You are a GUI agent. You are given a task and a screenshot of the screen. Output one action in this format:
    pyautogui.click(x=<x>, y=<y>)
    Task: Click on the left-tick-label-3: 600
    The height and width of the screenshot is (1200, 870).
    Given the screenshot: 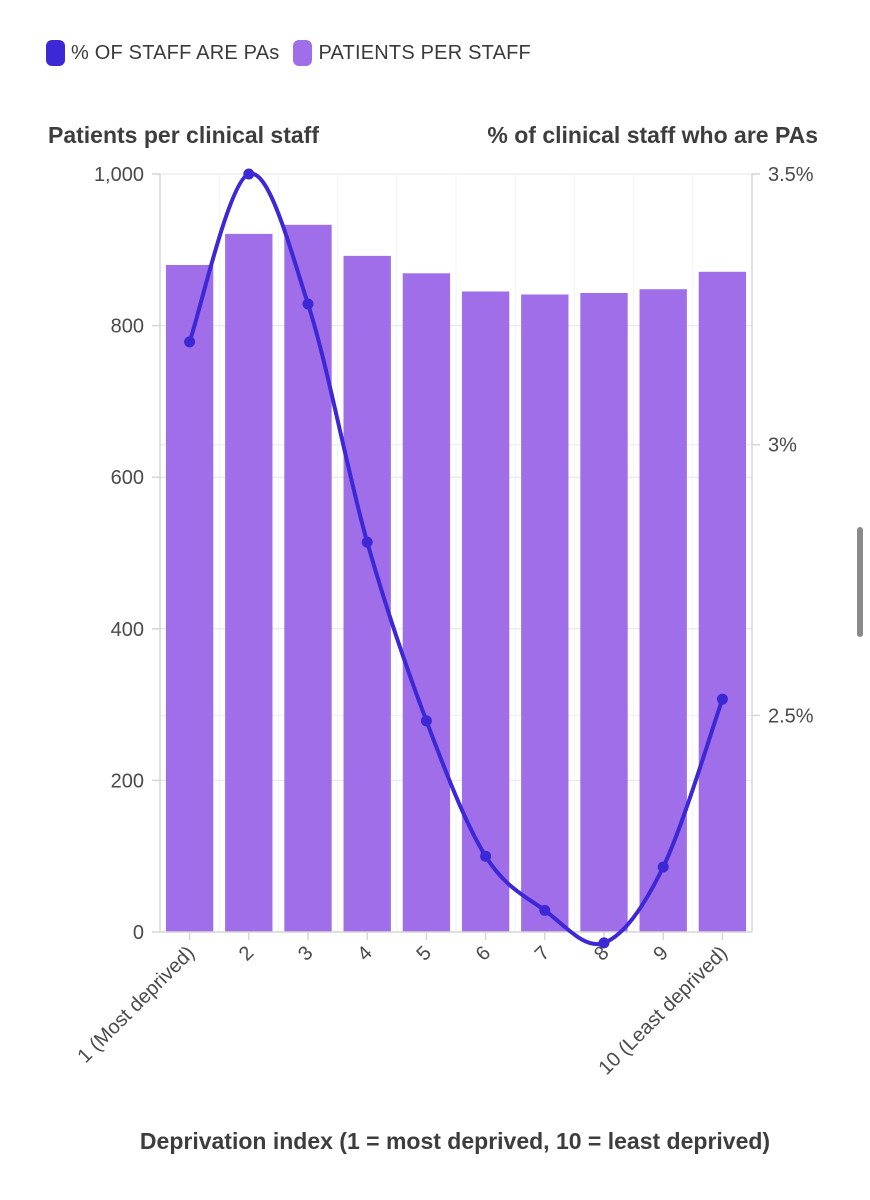 What is the action you would take?
    pyautogui.click(x=127, y=478)
    